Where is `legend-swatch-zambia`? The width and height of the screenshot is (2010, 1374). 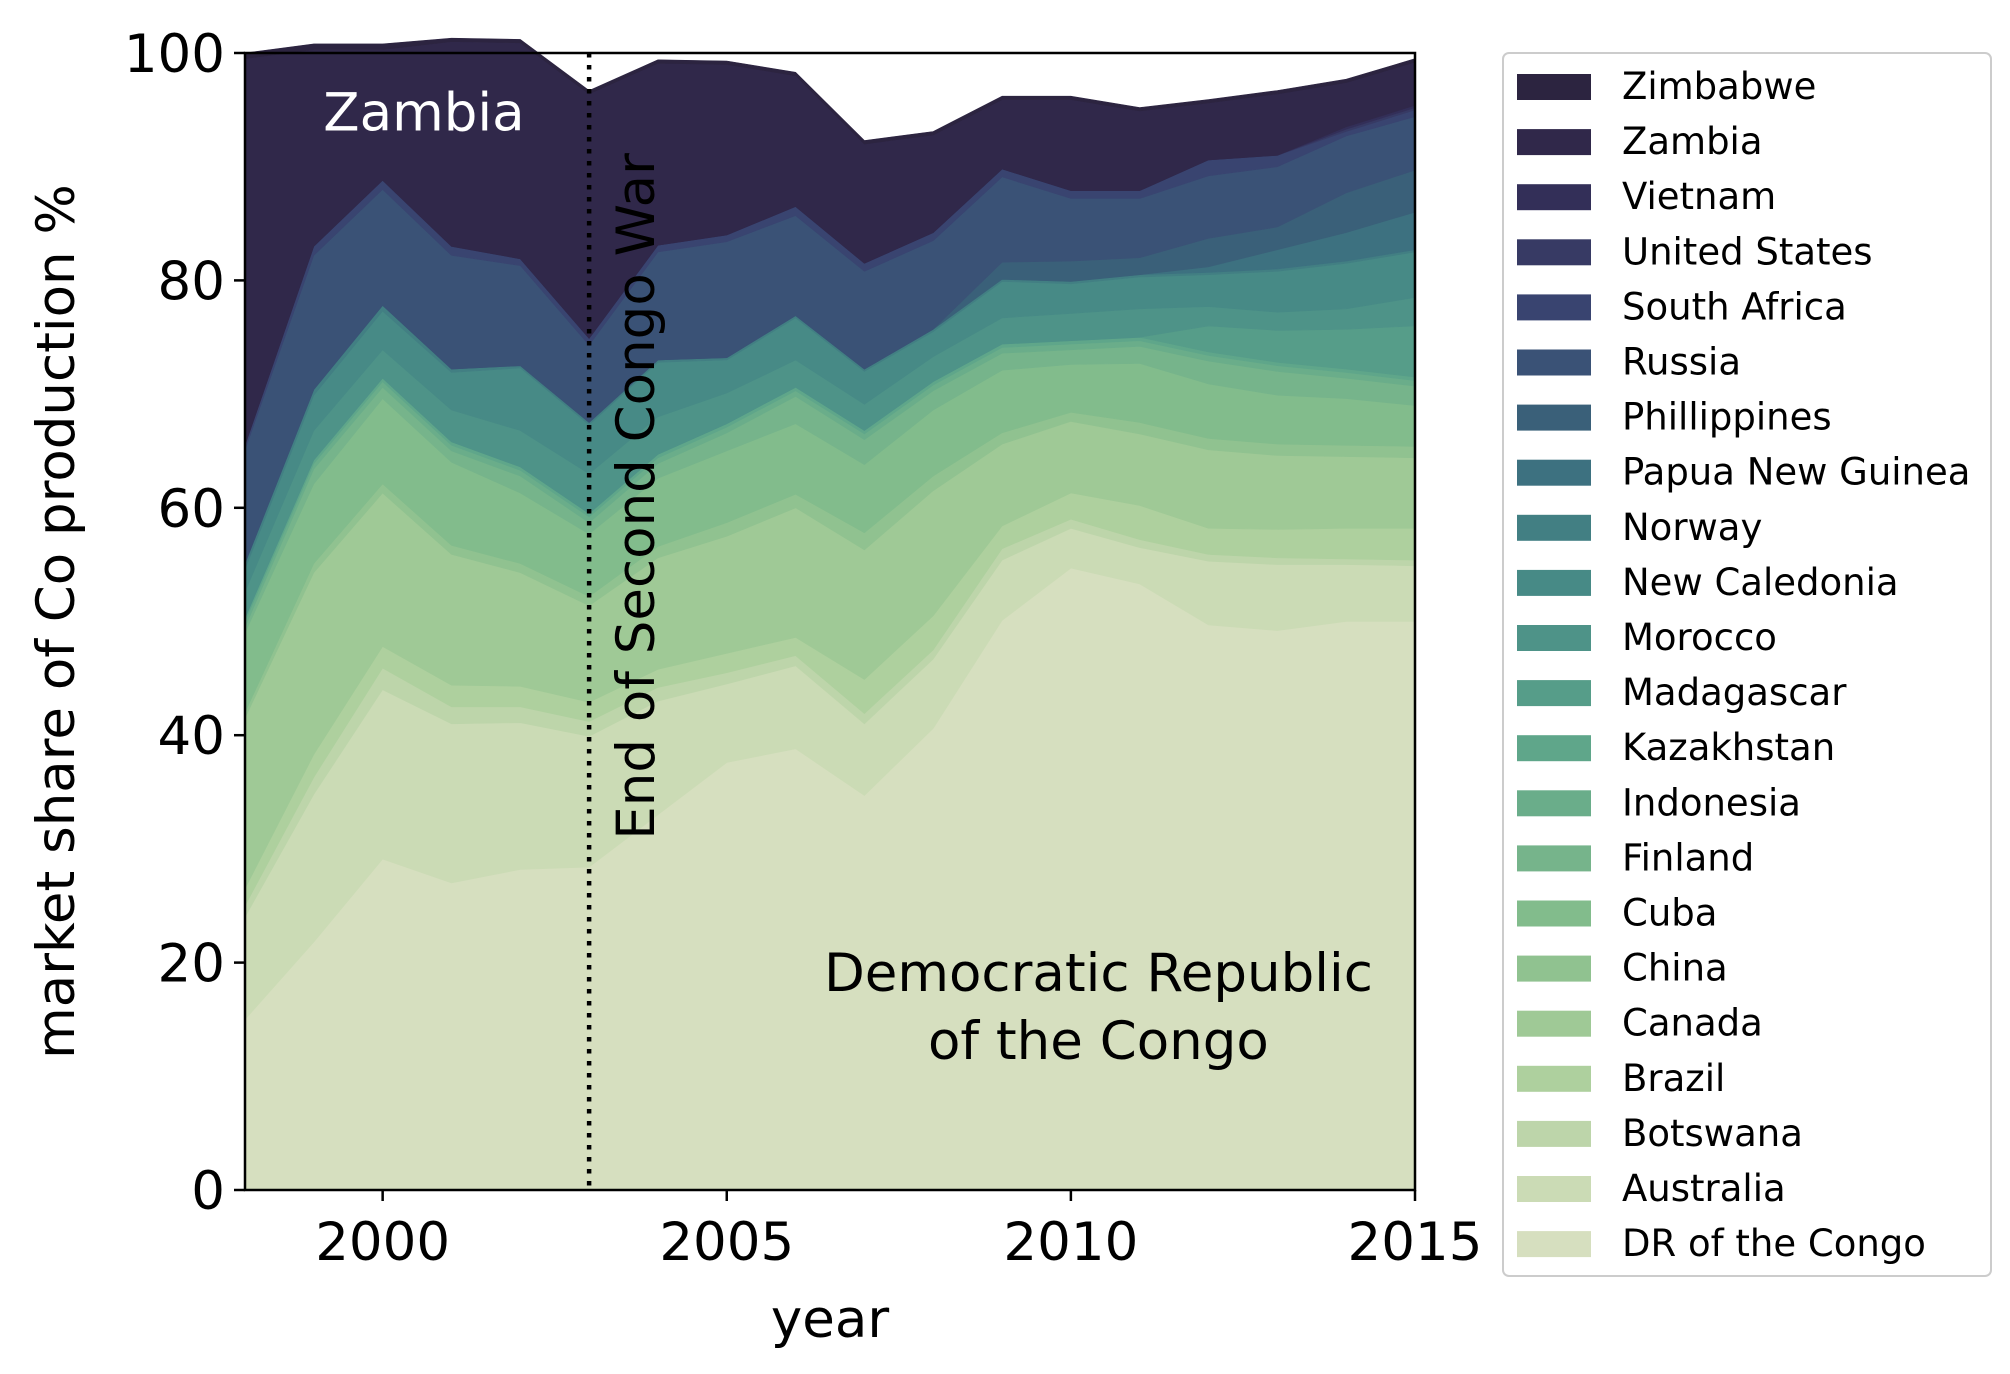 legend-swatch-zambia is located at coordinates (1554, 142).